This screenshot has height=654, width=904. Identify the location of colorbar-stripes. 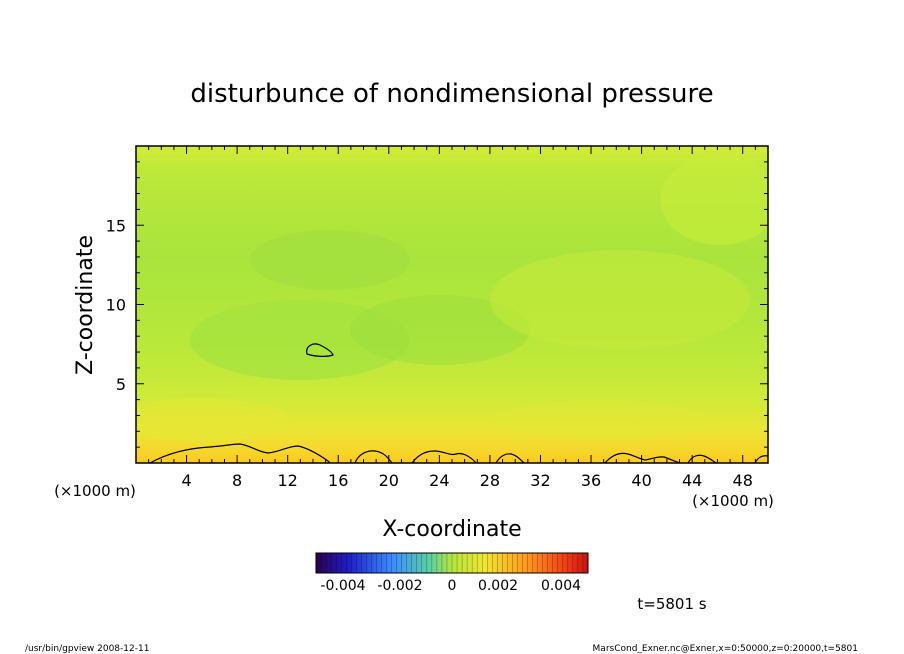
(452, 563).